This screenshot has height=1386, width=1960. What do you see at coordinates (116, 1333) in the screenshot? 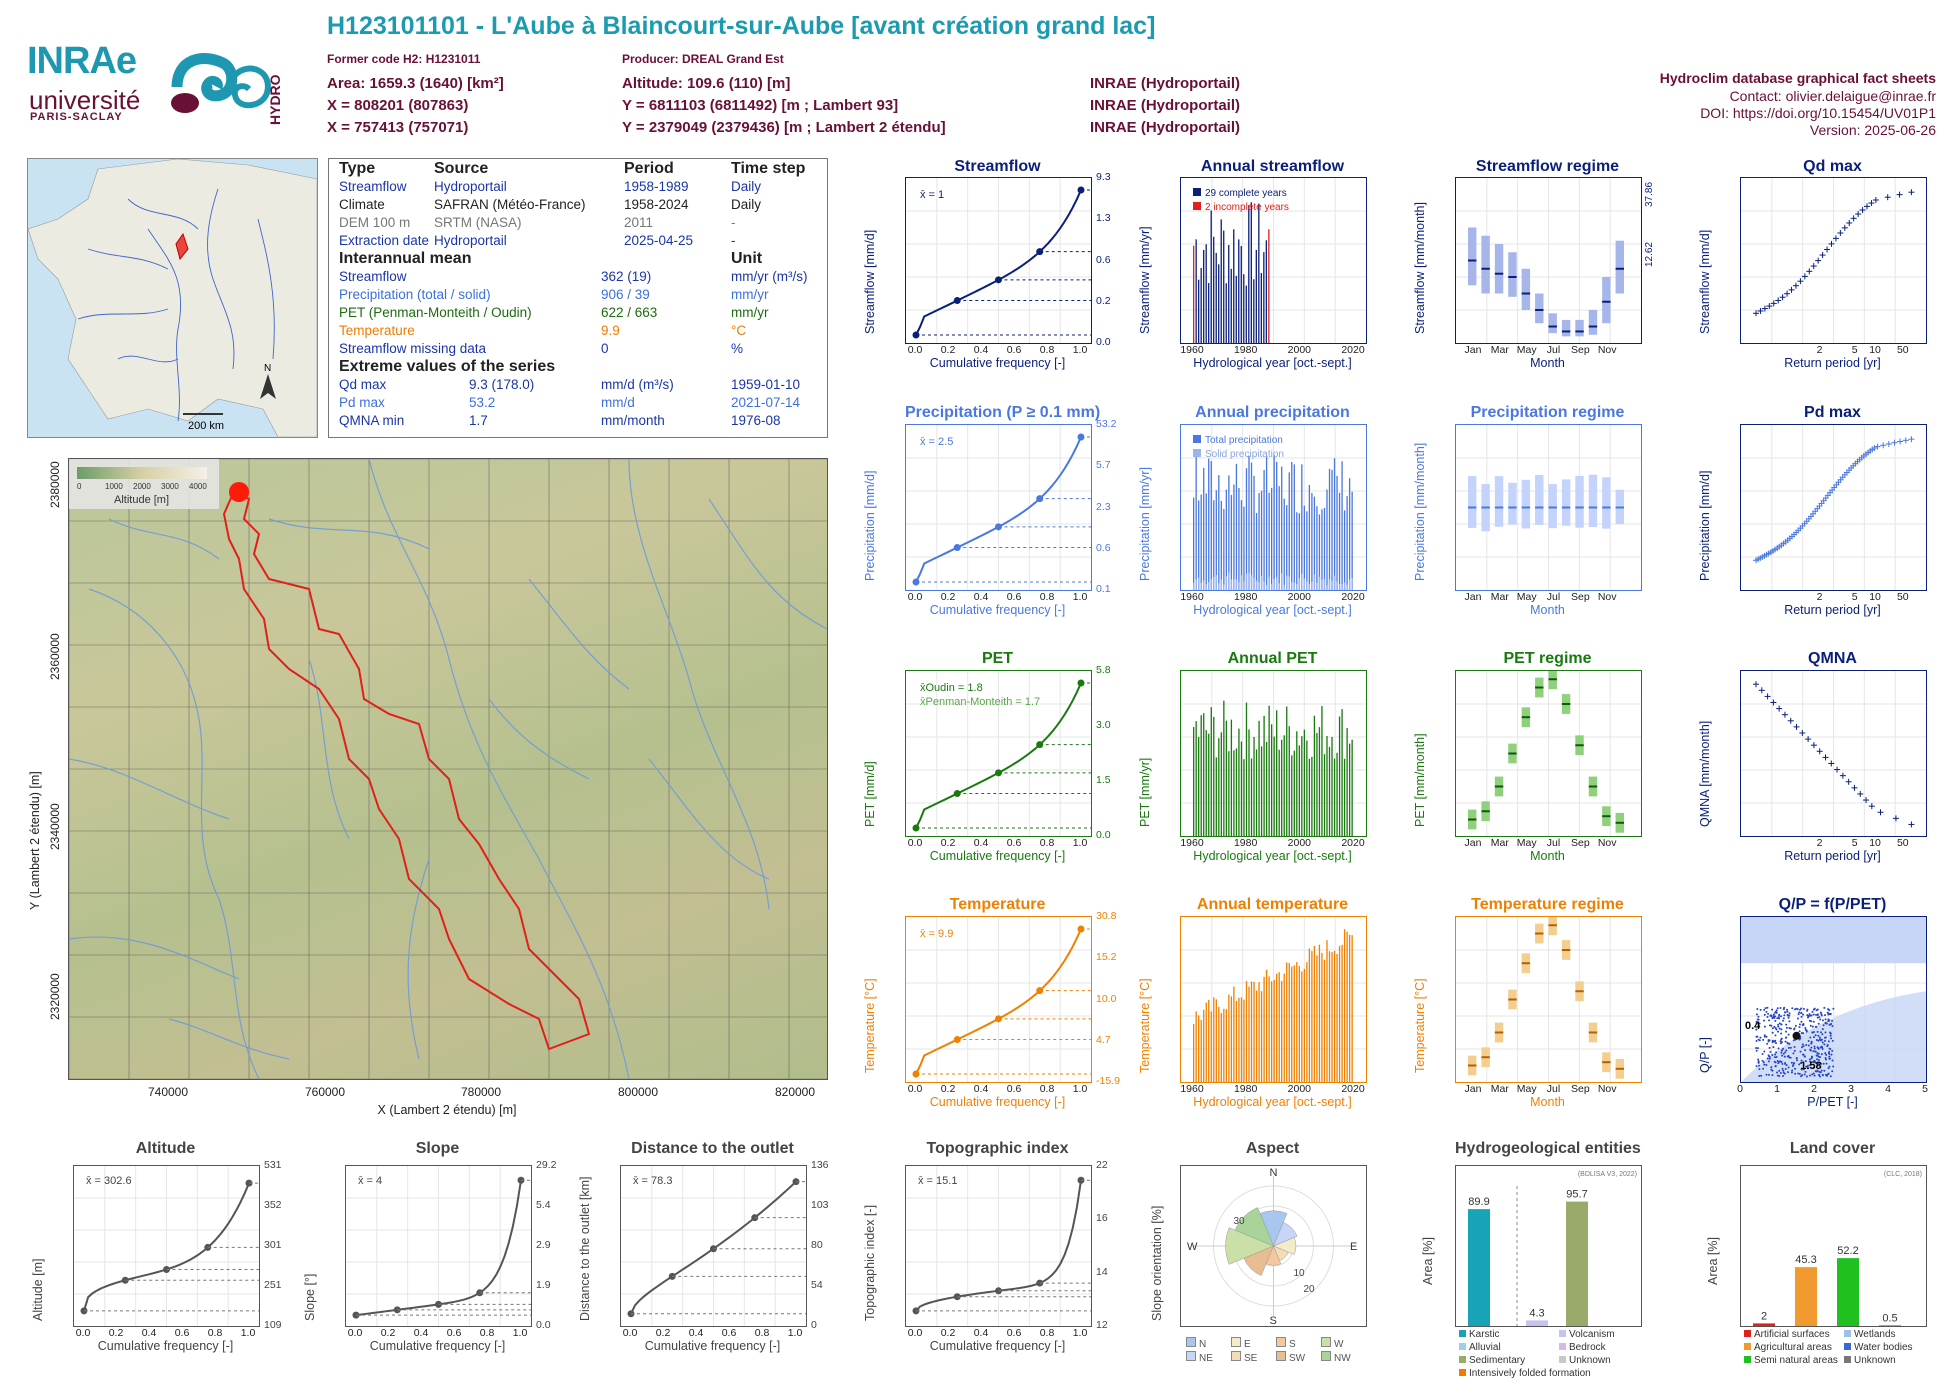
I see `x-tick: 0.2` at bounding box center [116, 1333].